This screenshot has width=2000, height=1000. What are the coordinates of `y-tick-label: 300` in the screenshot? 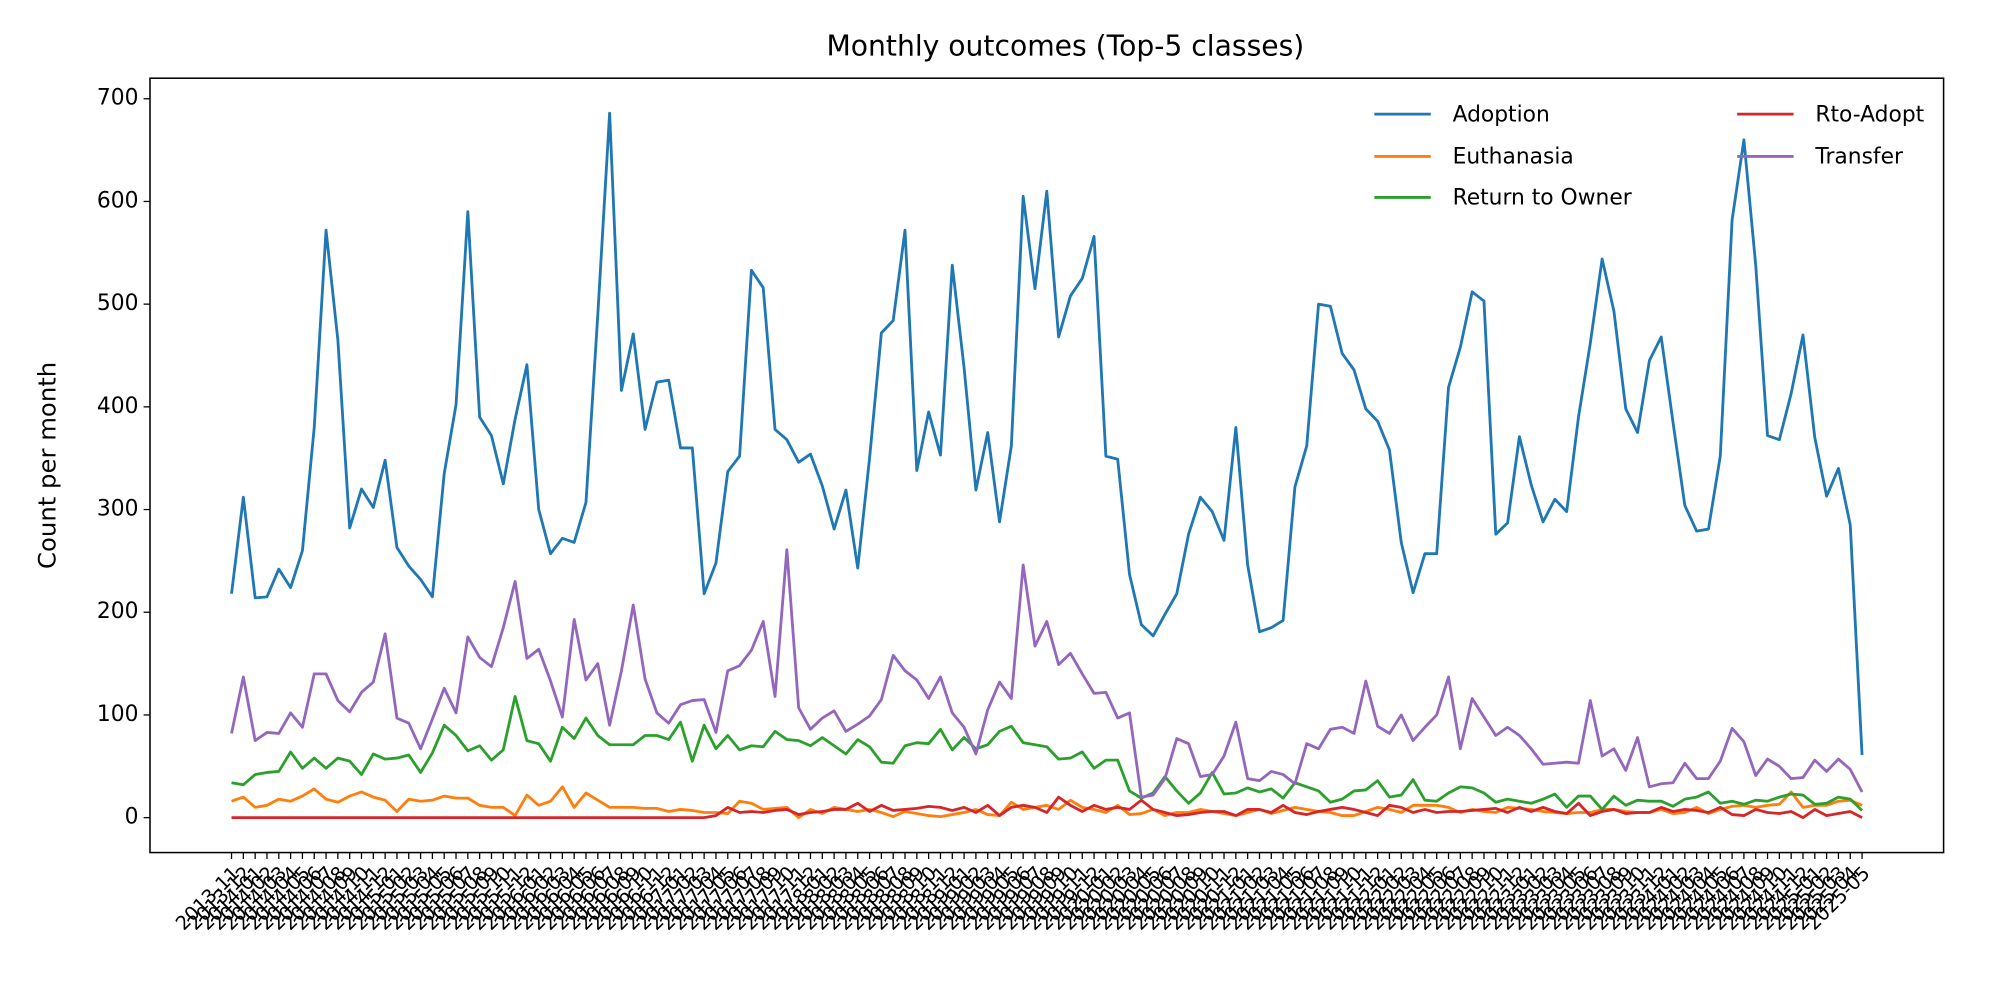 It's located at (118, 509).